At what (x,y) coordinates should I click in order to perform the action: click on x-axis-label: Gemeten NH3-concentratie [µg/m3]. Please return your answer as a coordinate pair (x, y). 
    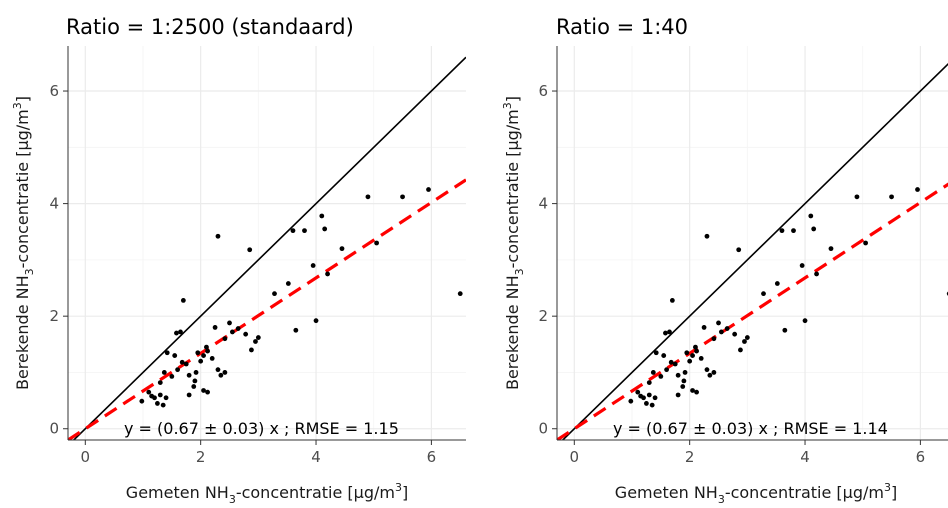
    Looking at the image, I should click on (756, 493).